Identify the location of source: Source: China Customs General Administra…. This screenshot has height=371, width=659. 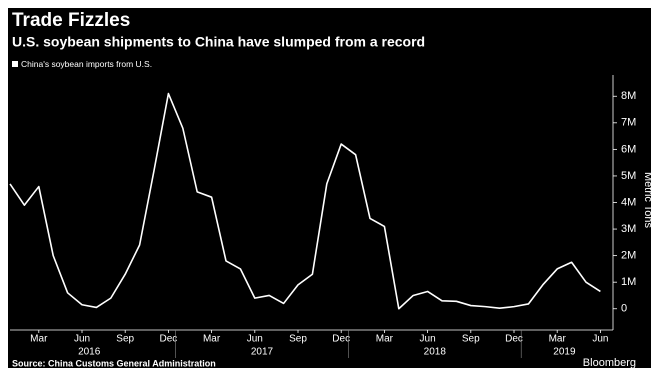
(114, 363).